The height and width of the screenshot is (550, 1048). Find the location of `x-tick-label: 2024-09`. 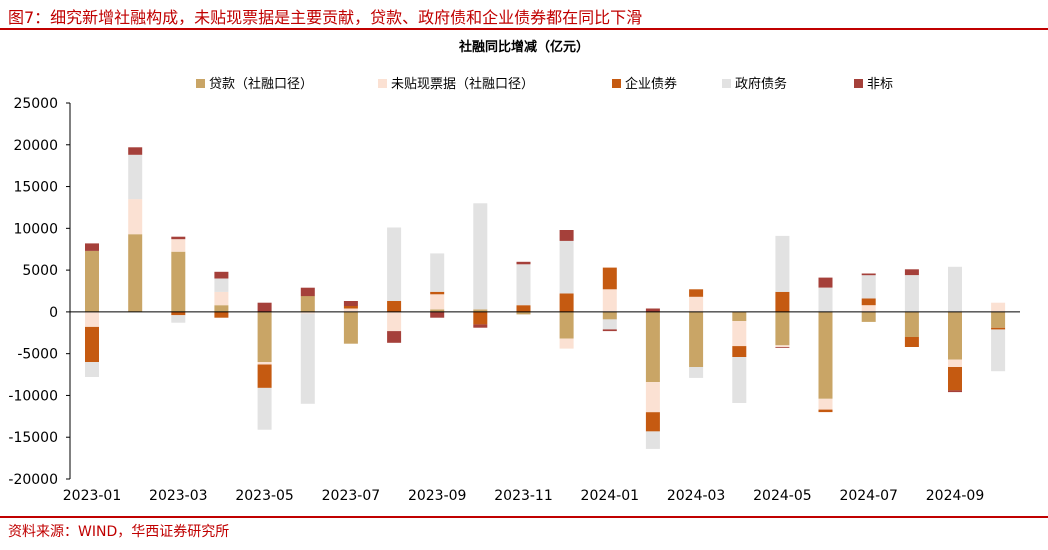

x-tick-label: 2024-09 is located at coordinates (955, 496).